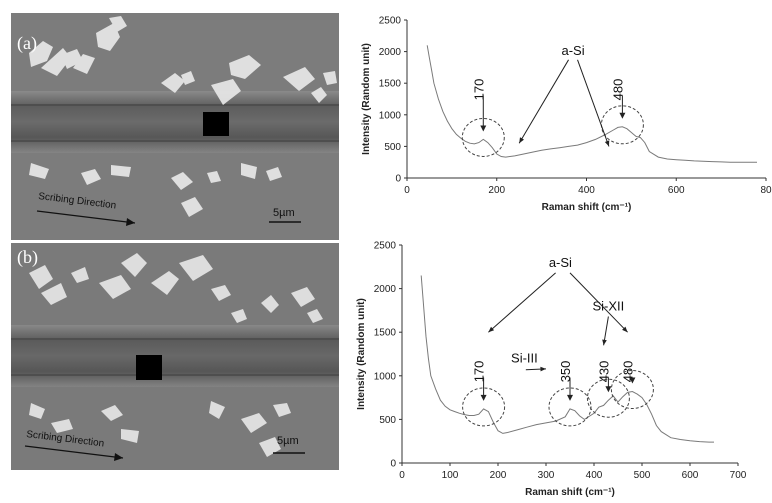  What do you see at coordinates (565, 372) in the screenshot?
I see `peak-label-350: 350` at bounding box center [565, 372].